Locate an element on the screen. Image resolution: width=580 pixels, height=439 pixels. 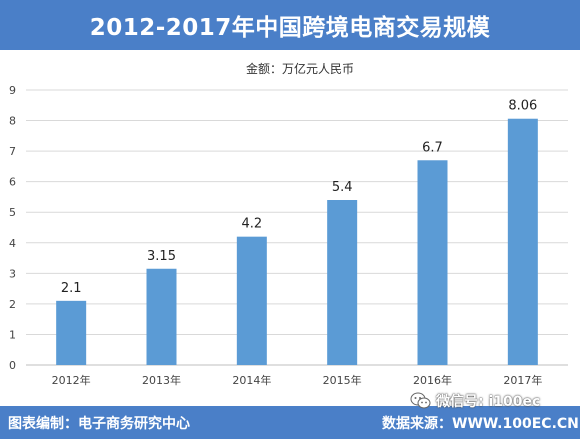
watermark-text: 微信号: i100ec is located at coordinates (488, 402).